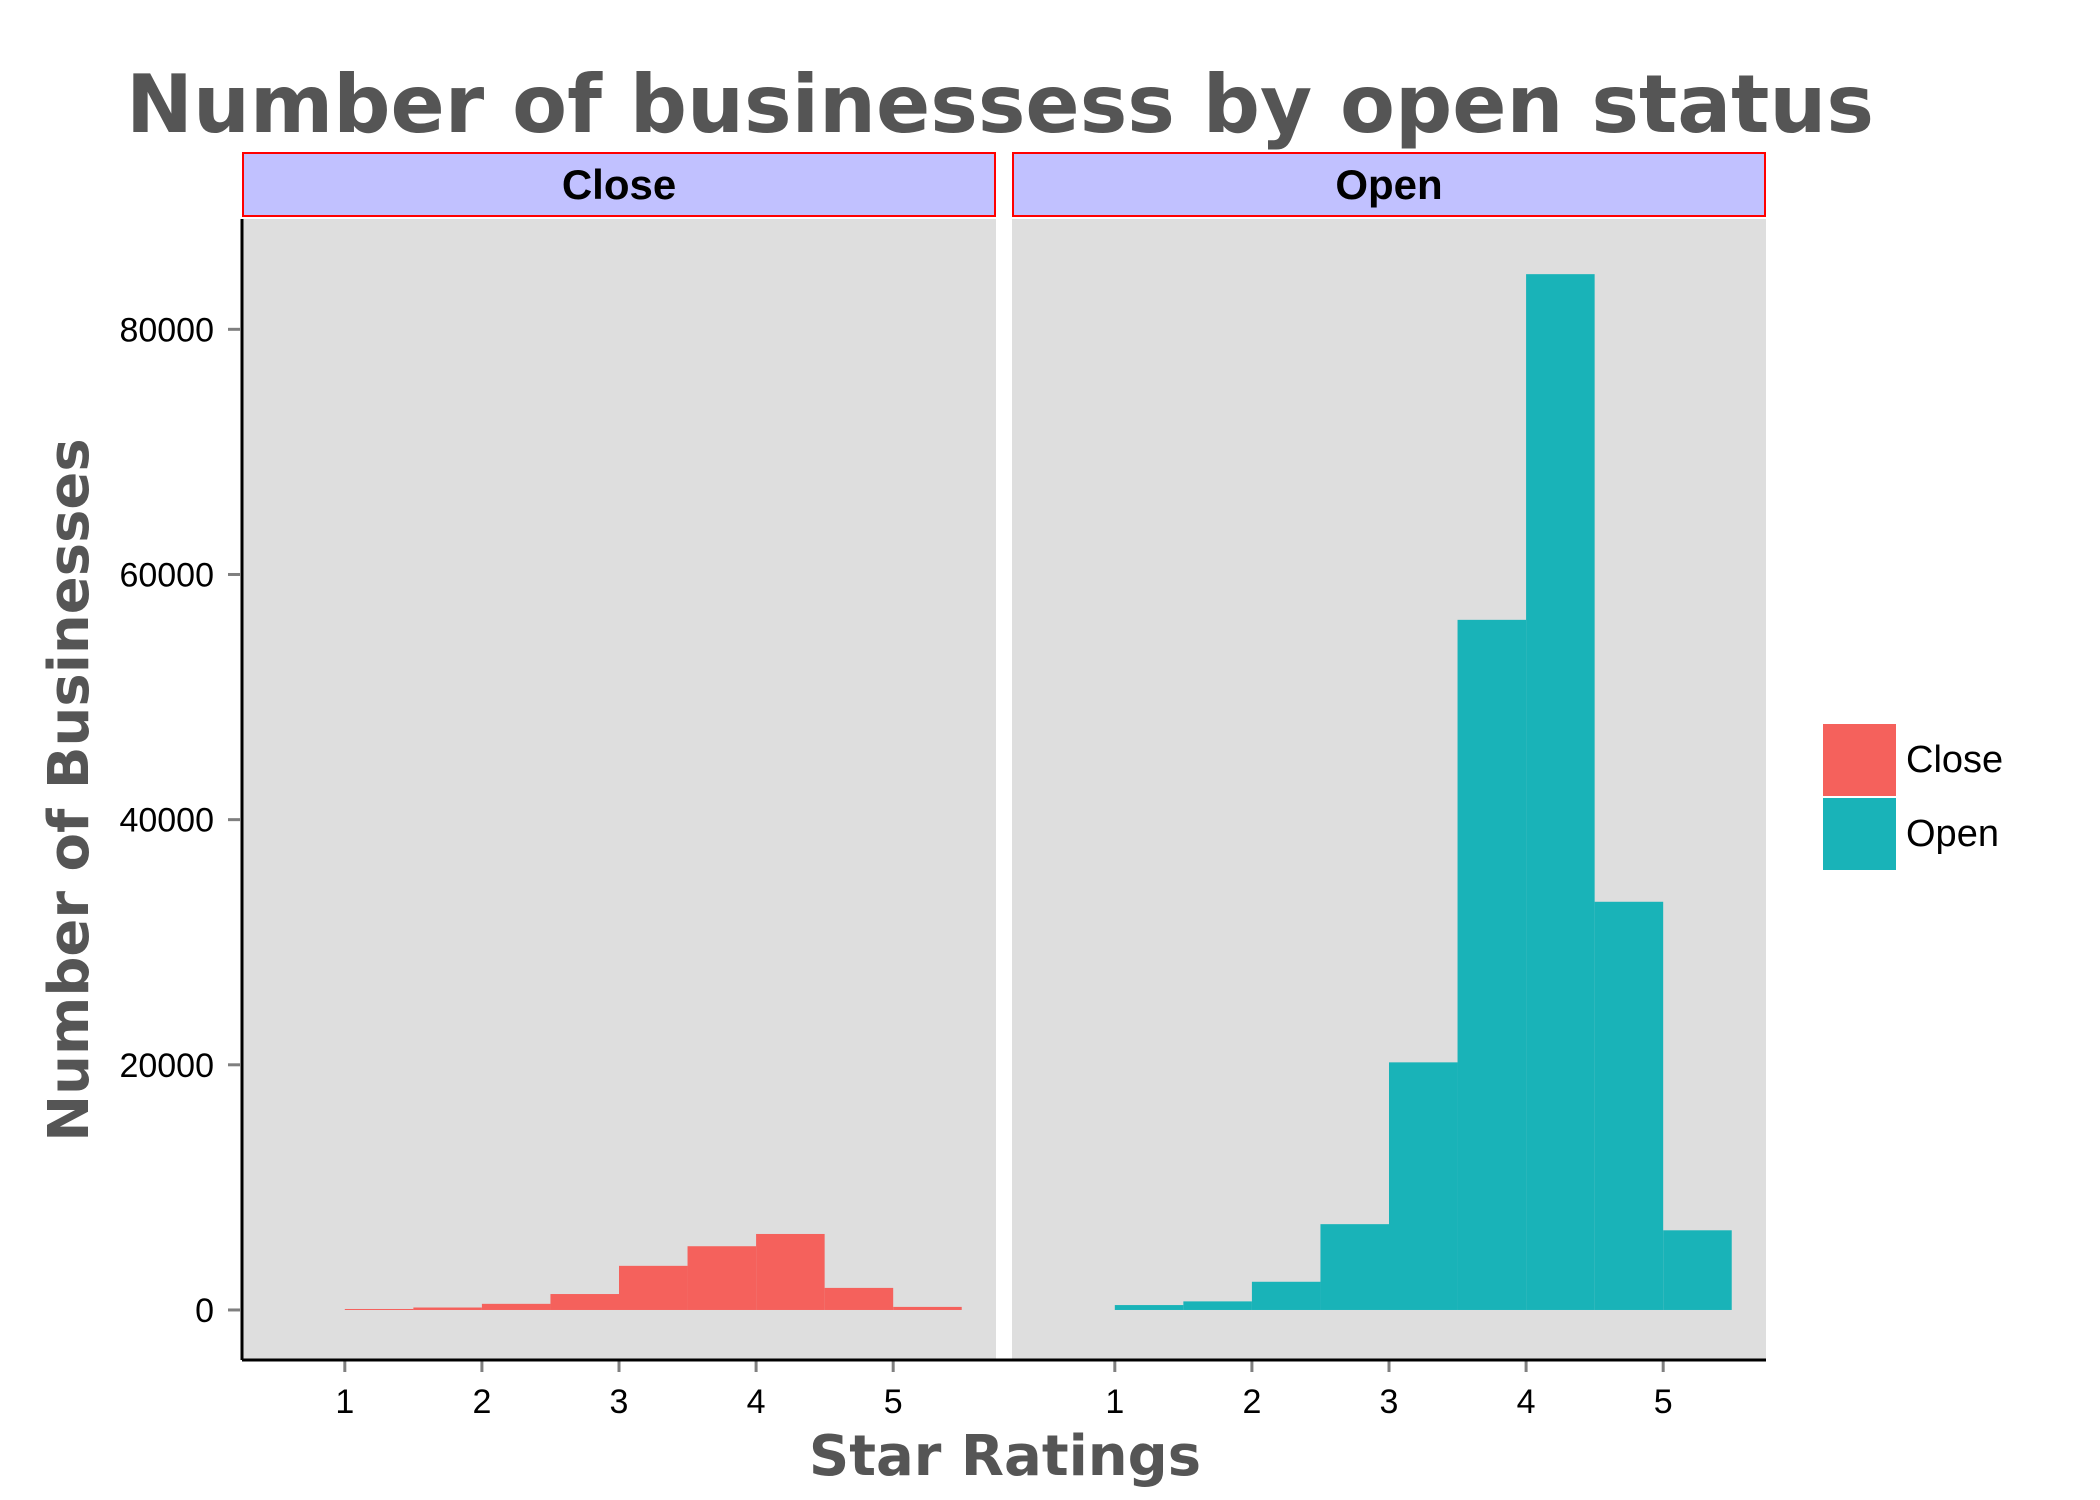 The image size is (2100, 1500). What do you see at coordinates (1526, 1402) in the screenshot?
I see `x-tick-label-open-4: 4` at bounding box center [1526, 1402].